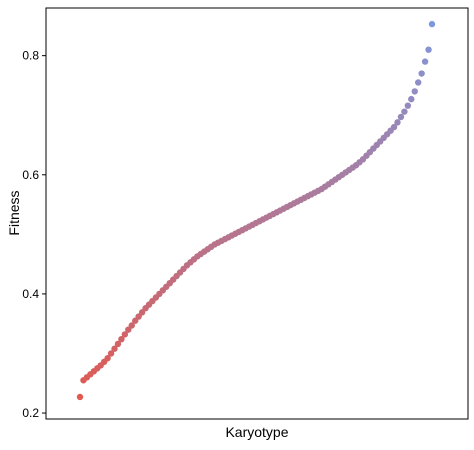 This screenshot has height=450, width=474. I want to click on y-tick-label: 0.8, so click(30, 56).